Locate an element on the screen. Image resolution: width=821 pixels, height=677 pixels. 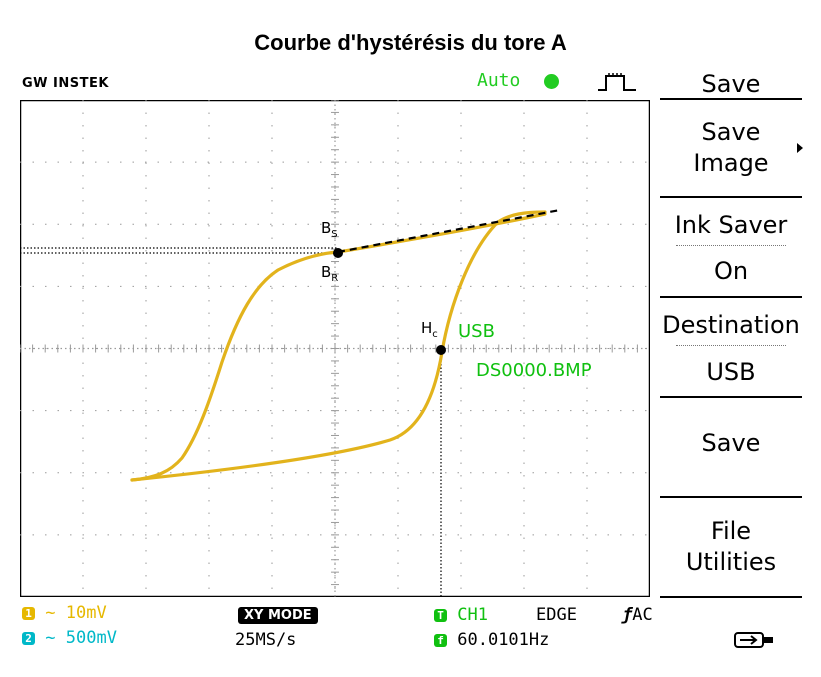
frequency-readout: f 60.0101Hz is located at coordinates (491, 640).